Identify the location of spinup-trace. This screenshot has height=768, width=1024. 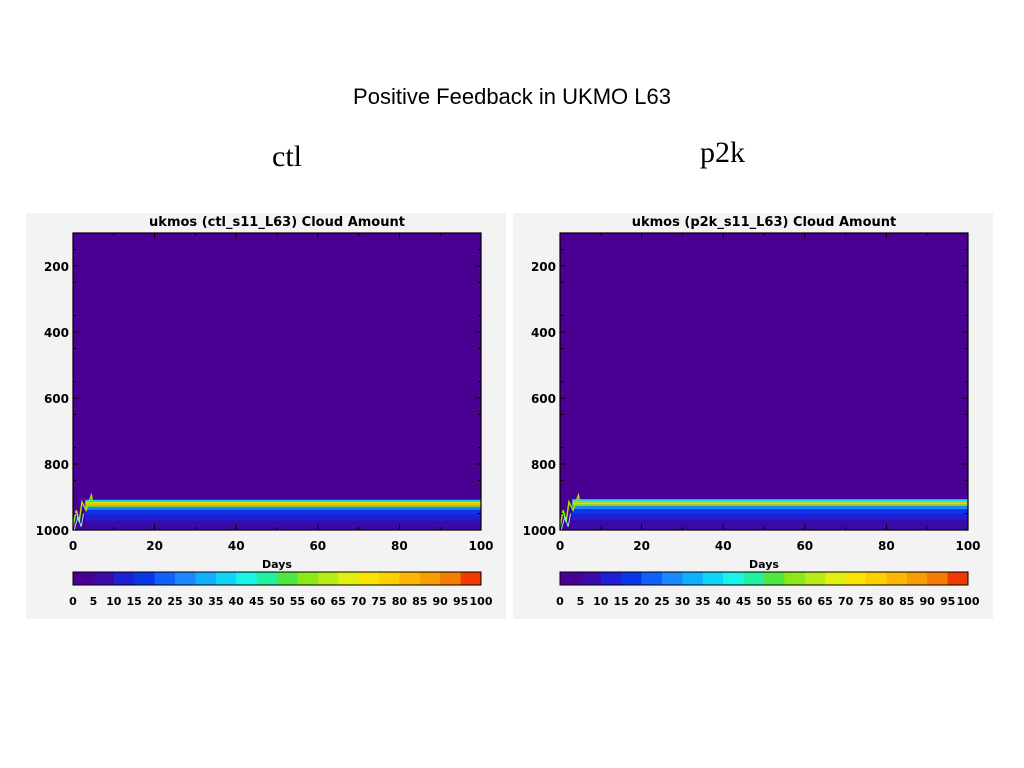
(83, 509).